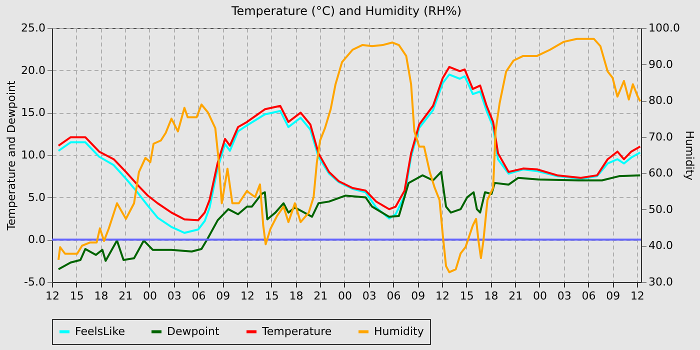 The width and height of the screenshot is (700, 350). What do you see at coordinates (399, 331) in the screenshot?
I see `legend-label: Humidity` at bounding box center [399, 331].